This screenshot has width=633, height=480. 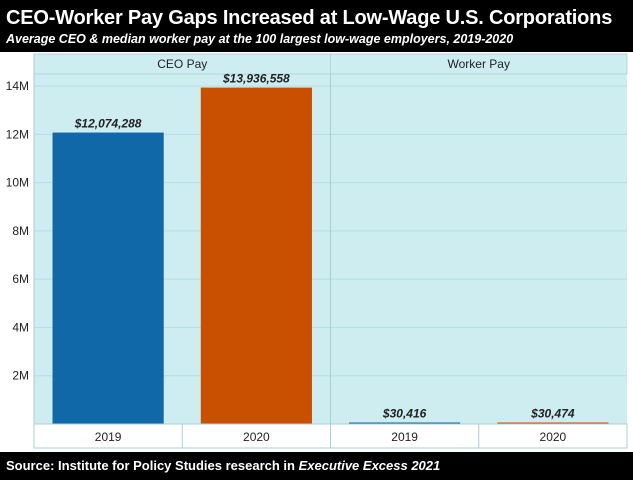 I want to click on panel-title: CEO Pay, so click(x=182, y=64).